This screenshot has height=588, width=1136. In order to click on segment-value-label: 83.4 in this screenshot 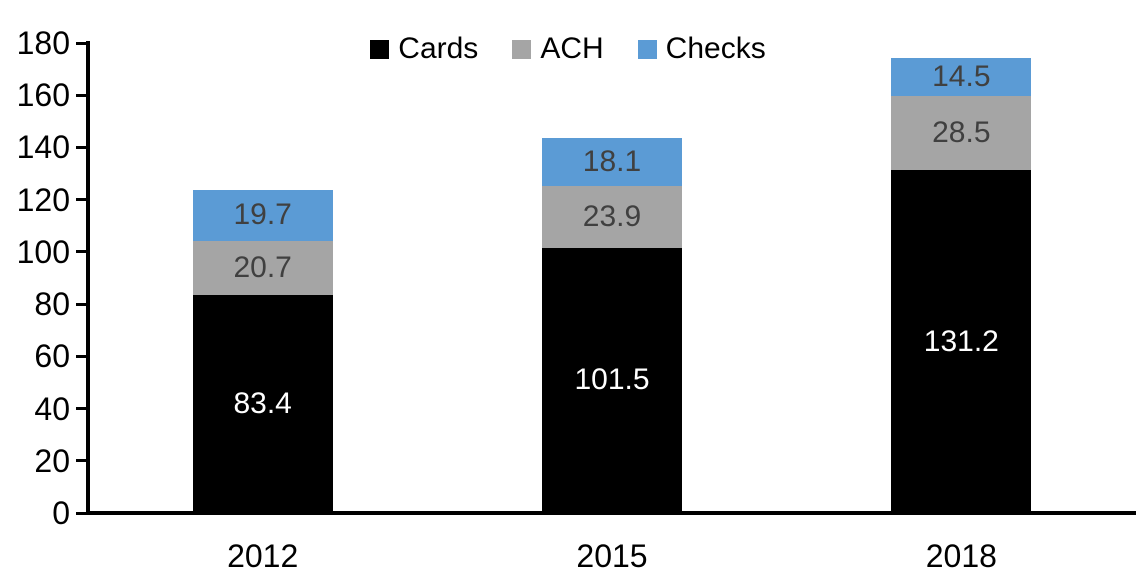, I will do `click(262, 404)`.